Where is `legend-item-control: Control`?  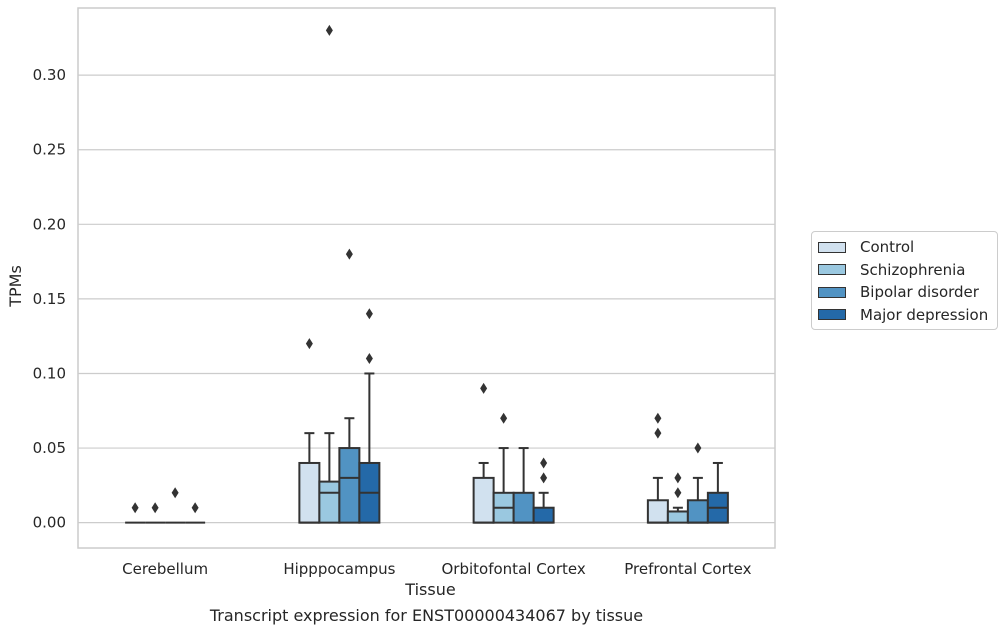 legend-item-control: Control is located at coordinates (904, 247).